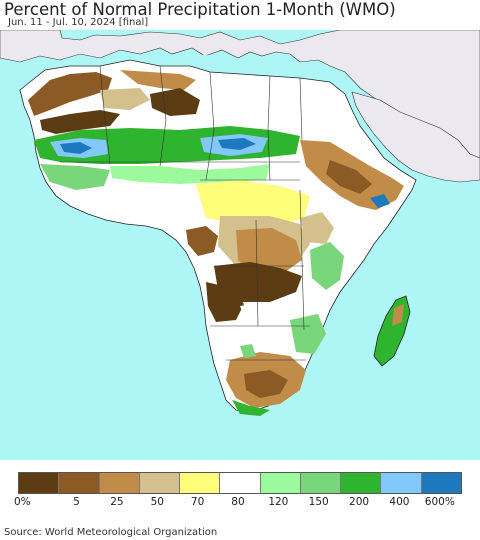 This screenshot has width=480, height=540. Describe the element at coordinates (278, 502) in the screenshot. I see `legend-label: 120` at that location.